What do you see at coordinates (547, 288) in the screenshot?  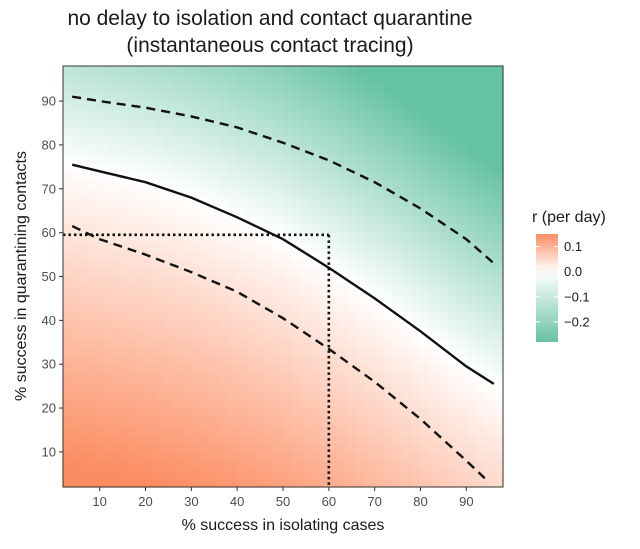 I see `legend-colorbar` at bounding box center [547, 288].